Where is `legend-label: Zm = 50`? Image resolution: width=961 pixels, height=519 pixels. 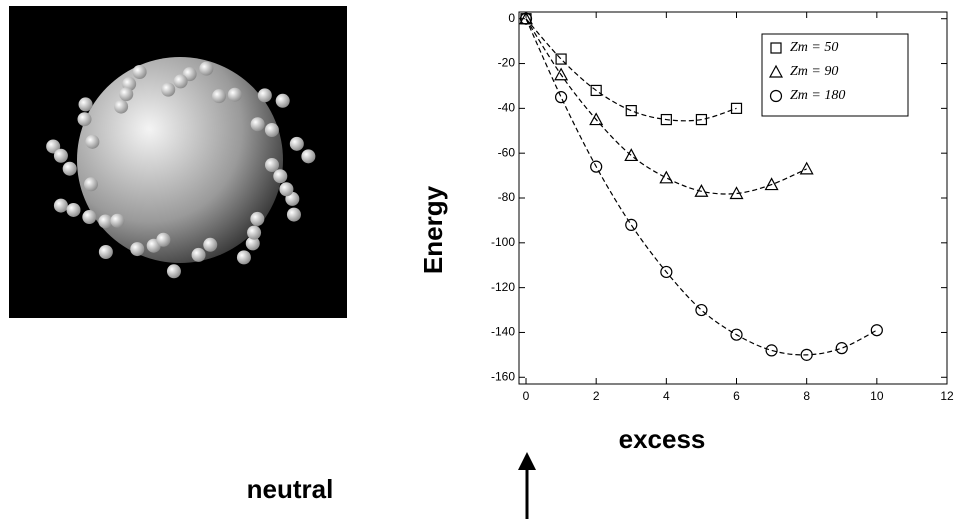
legend-label: Zm = 50 is located at coordinates (814, 47).